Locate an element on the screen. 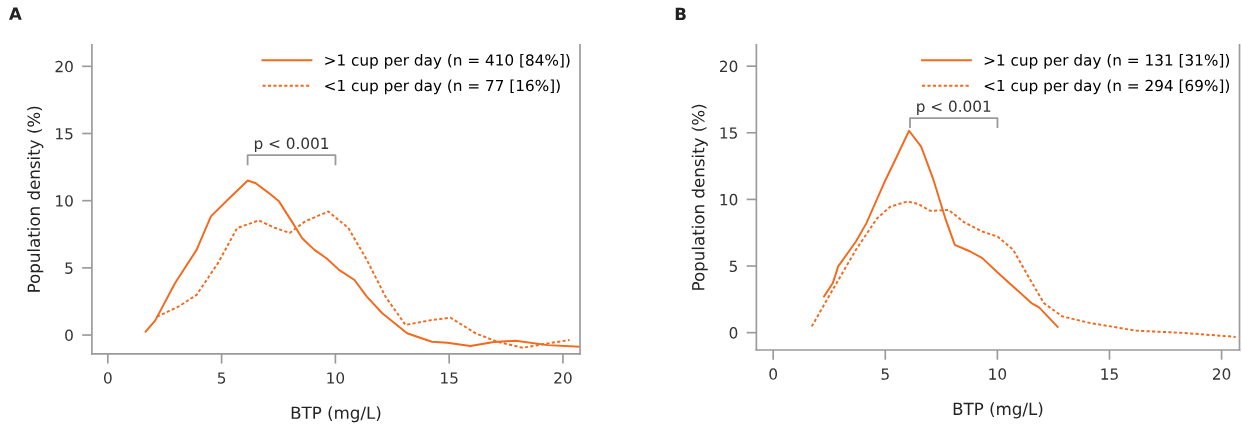  chart-title: B is located at coordinates (680, 13).